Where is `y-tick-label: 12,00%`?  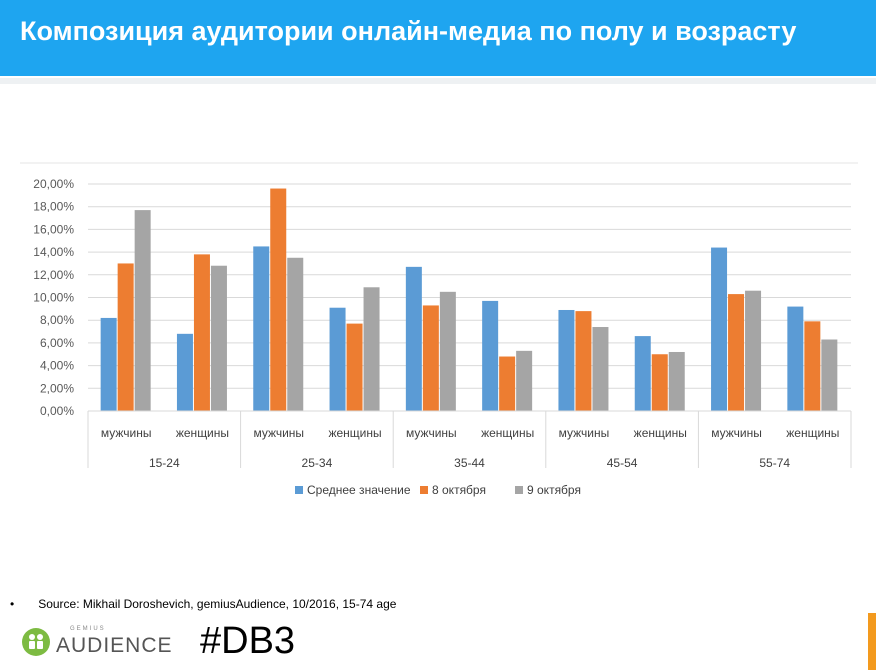 y-tick-label: 12,00% is located at coordinates (53, 275).